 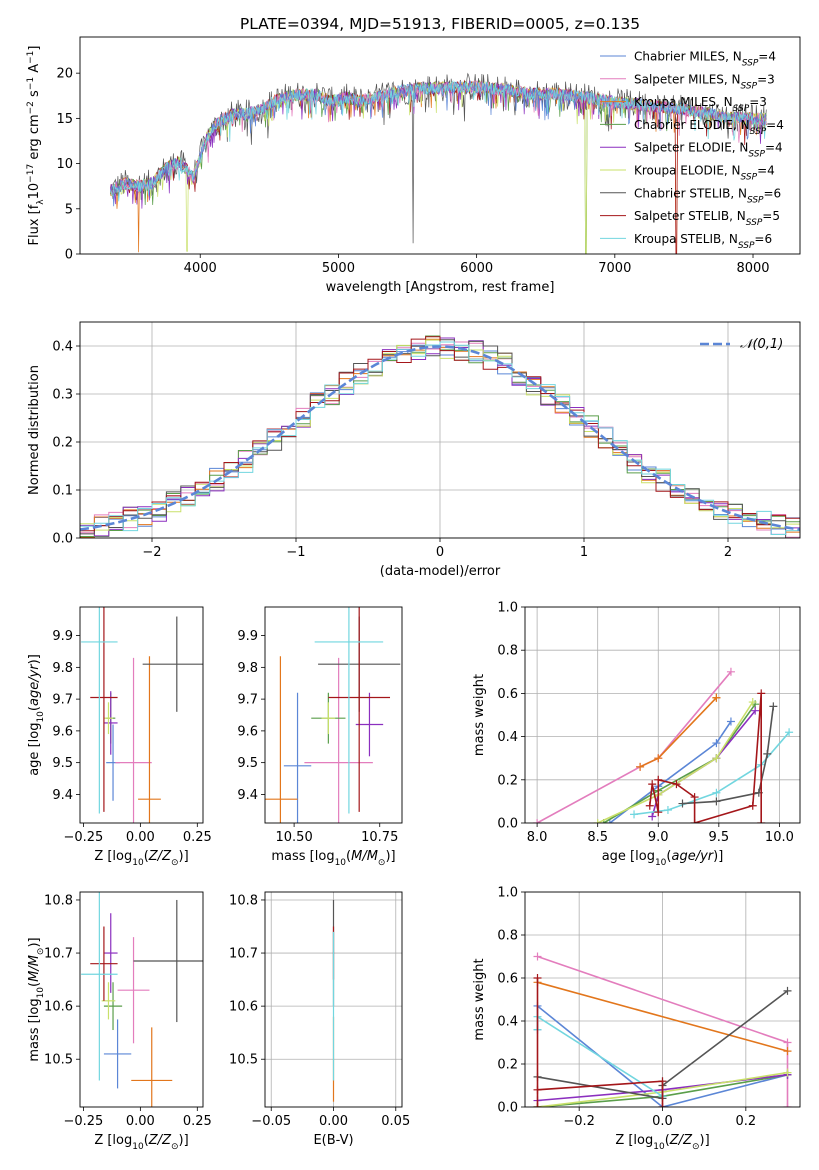 I want to click on x-tick-label: −1, so click(x=295, y=552).